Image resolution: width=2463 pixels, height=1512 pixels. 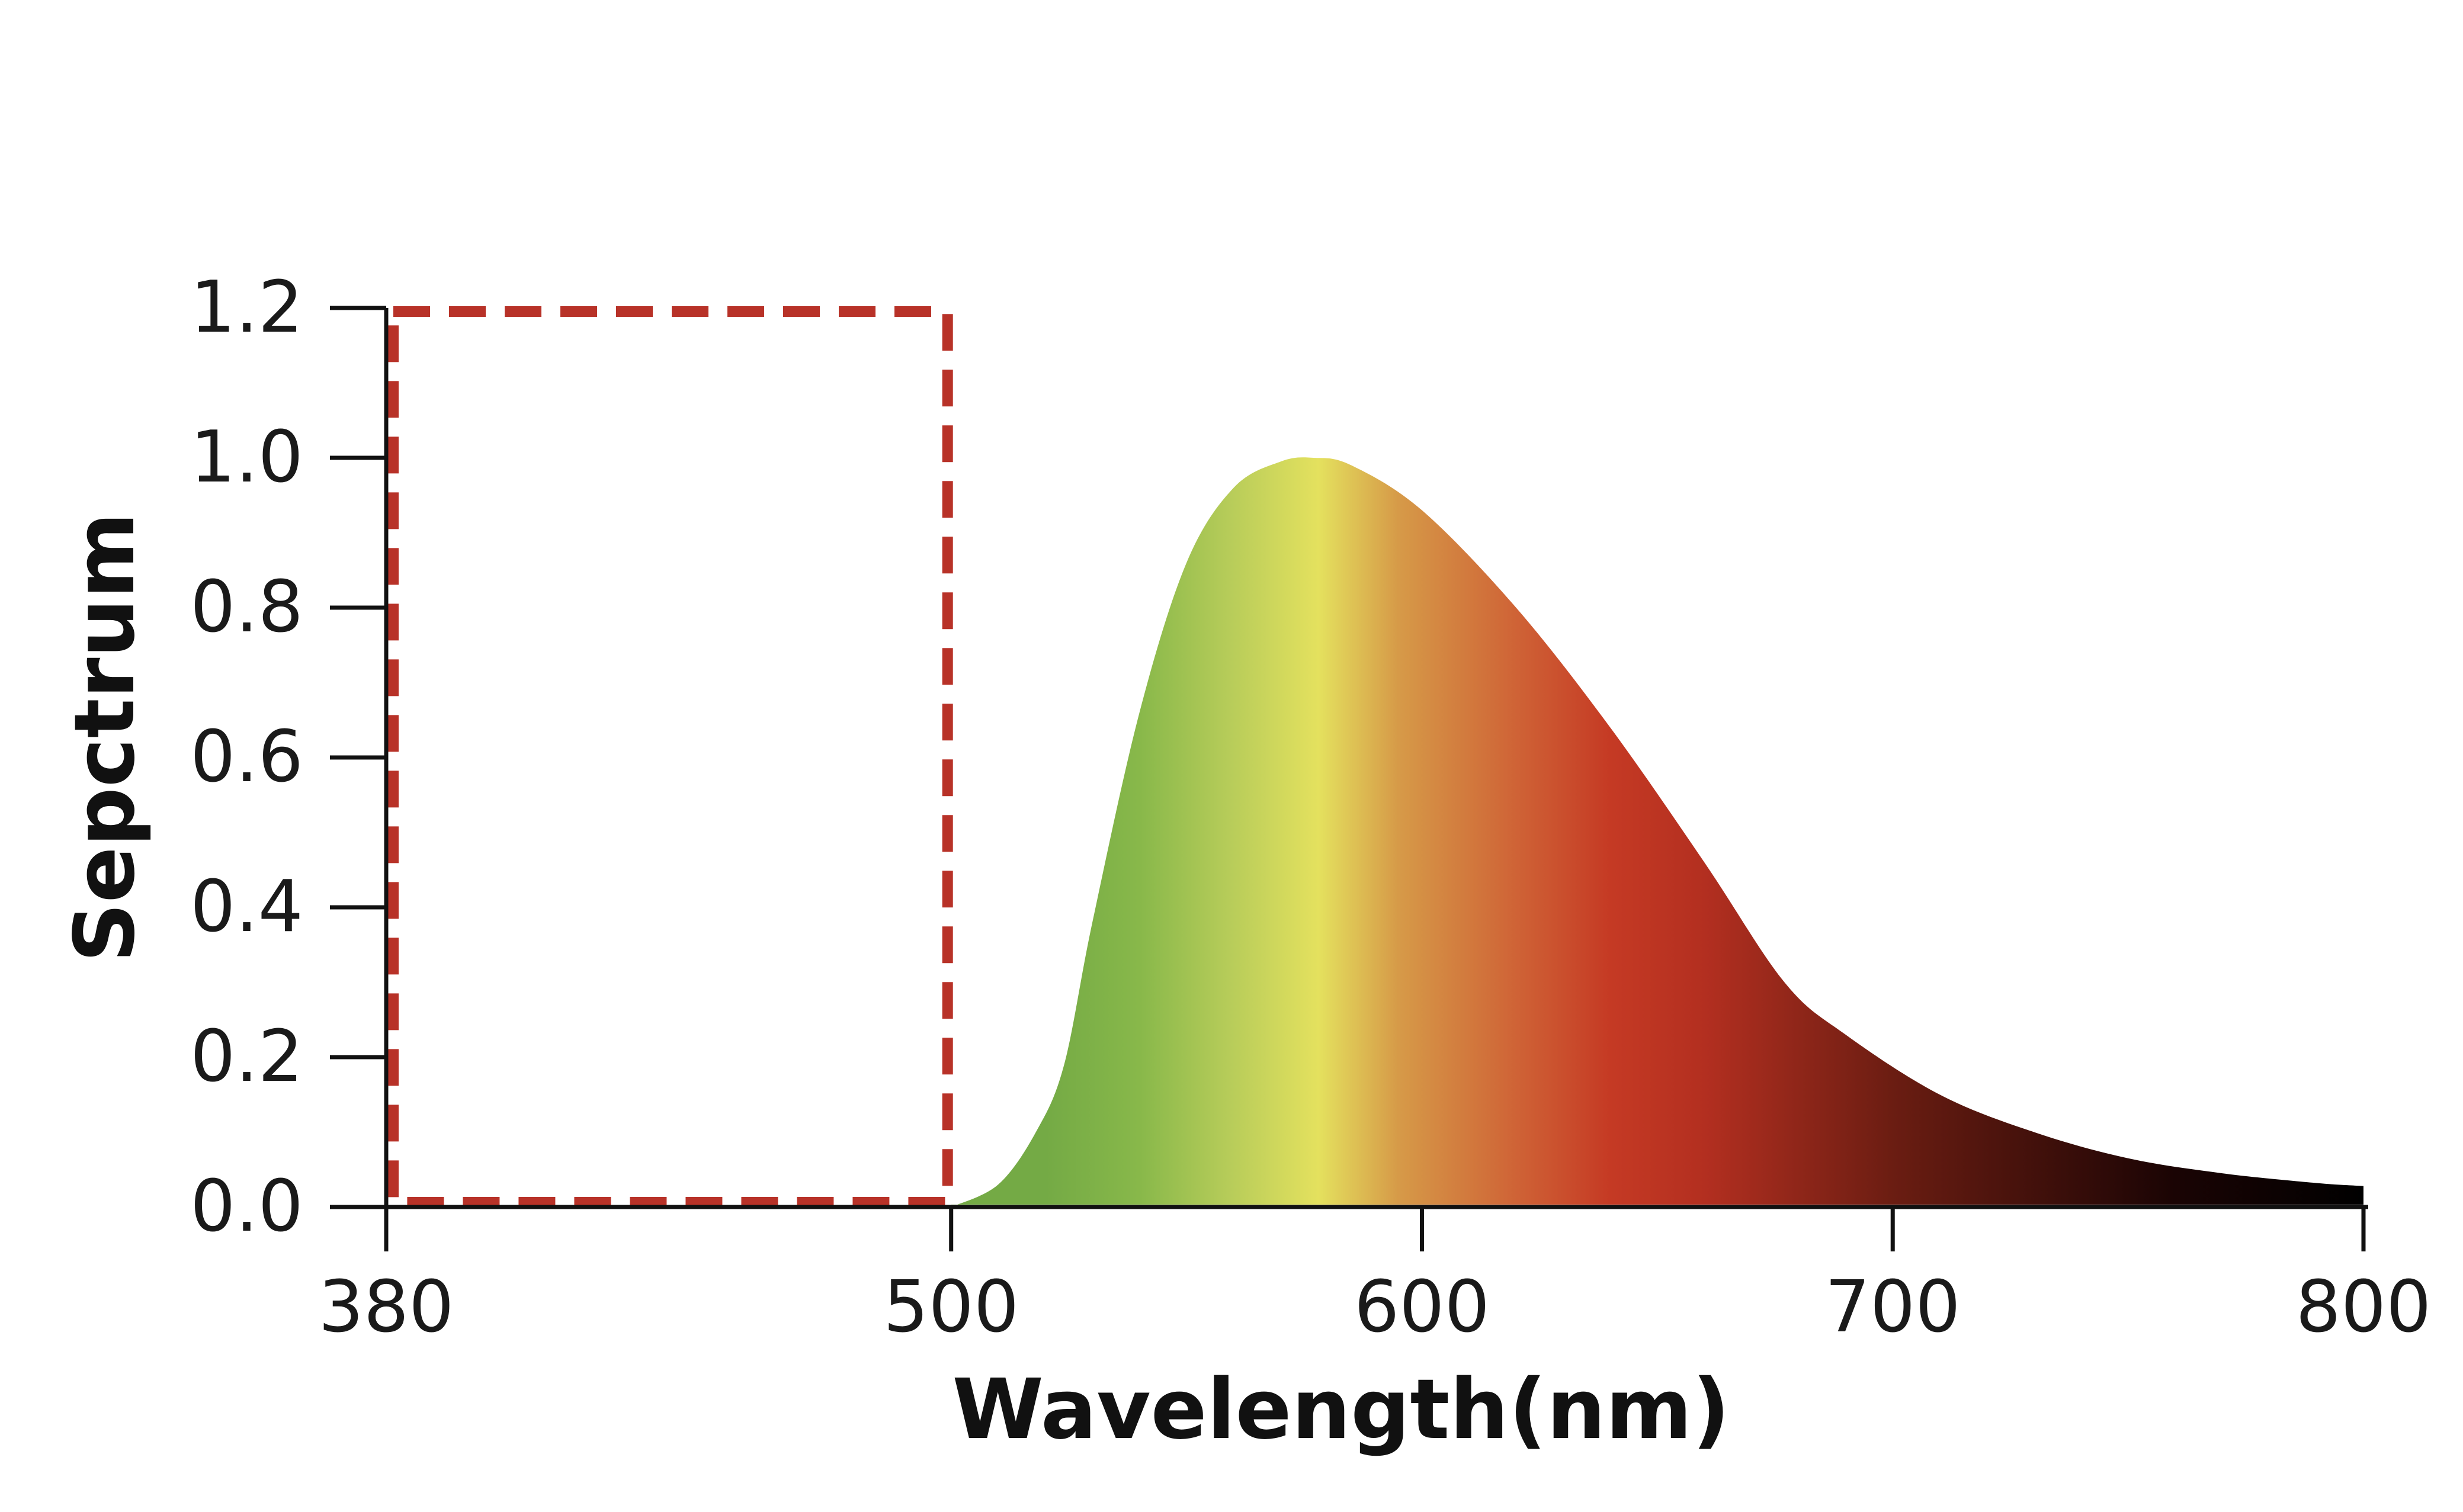 What do you see at coordinates (247, 1207) in the screenshot?
I see `y-tick-label-0: 0.0` at bounding box center [247, 1207].